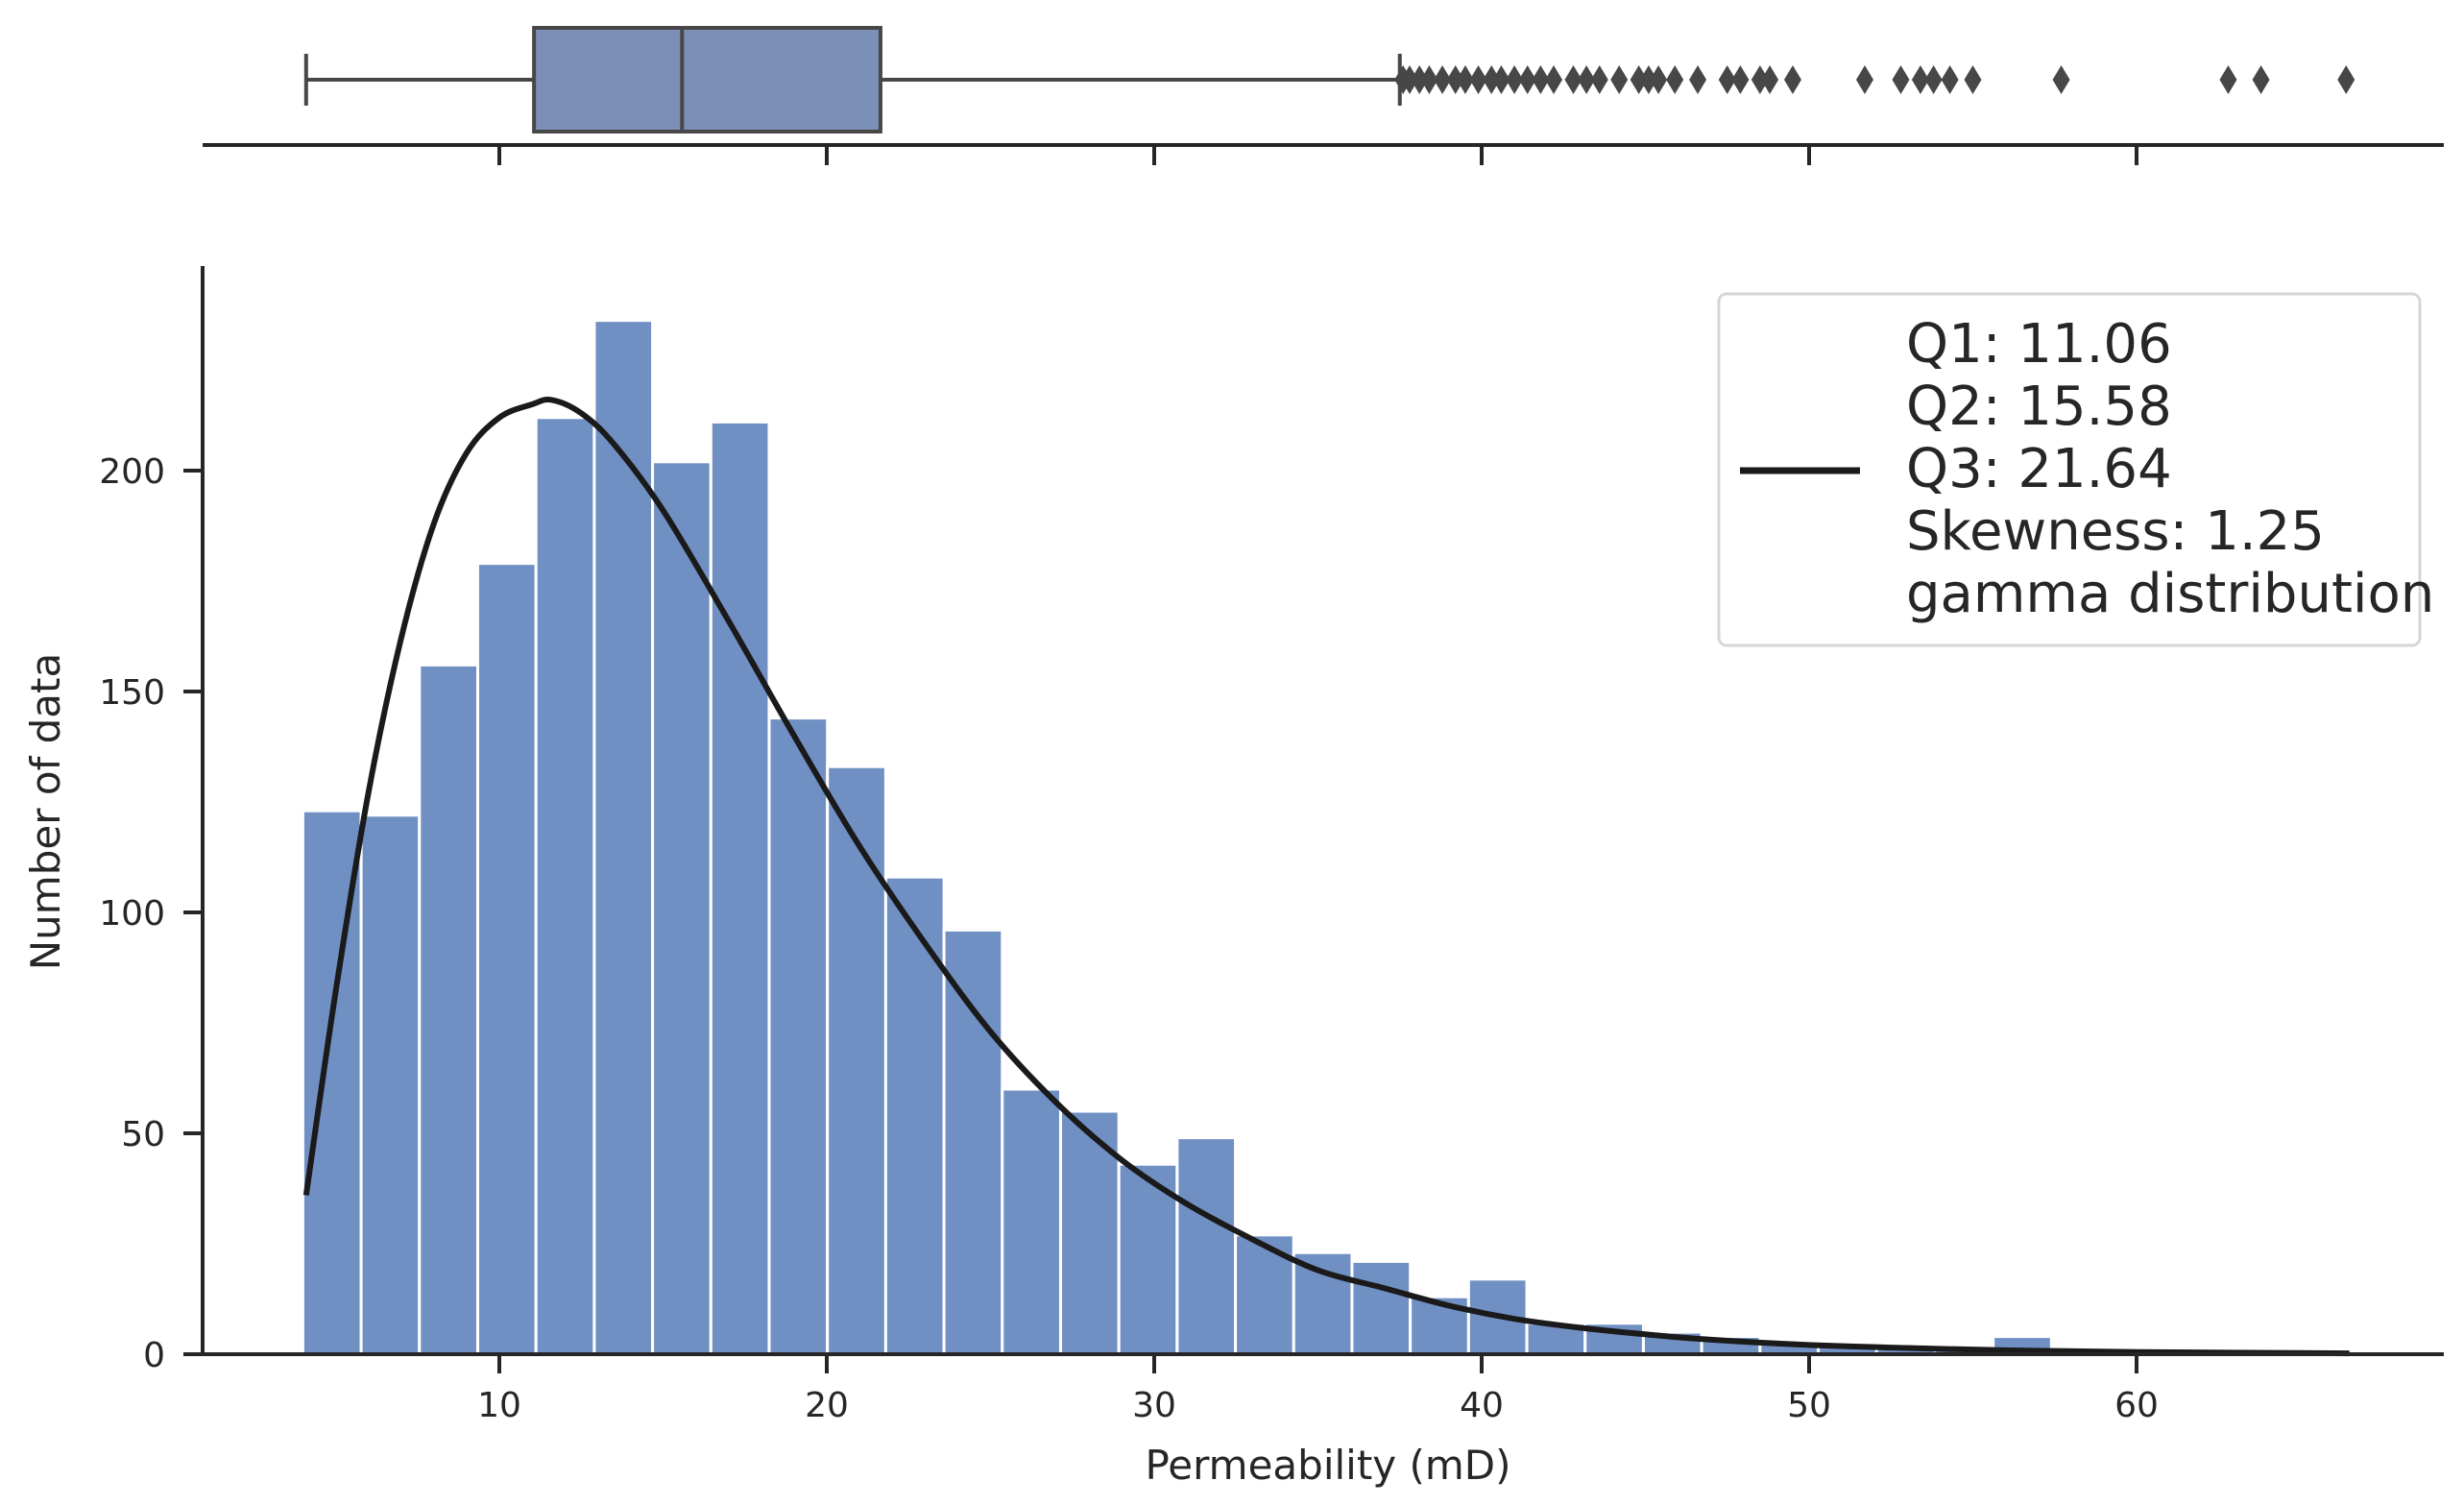 The width and height of the screenshot is (2464, 1505). What do you see at coordinates (2136, 1406) in the screenshot?
I see `x-tick-label: 60` at bounding box center [2136, 1406].